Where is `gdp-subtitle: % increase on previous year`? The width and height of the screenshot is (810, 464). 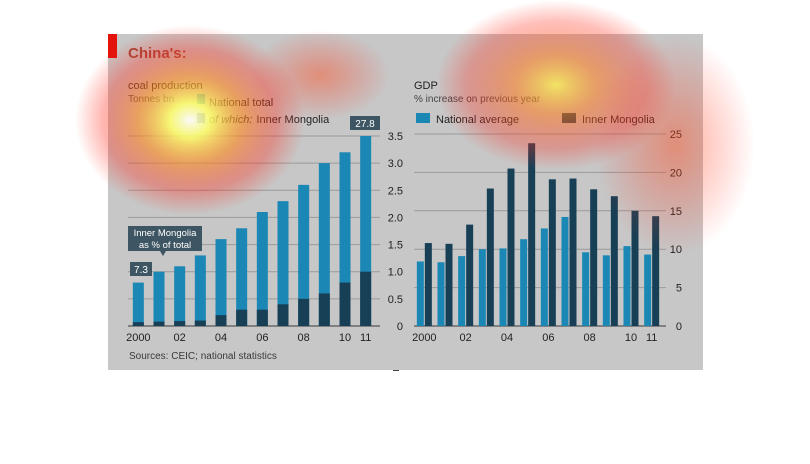 gdp-subtitle: % increase on previous year is located at coordinates (477, 99).